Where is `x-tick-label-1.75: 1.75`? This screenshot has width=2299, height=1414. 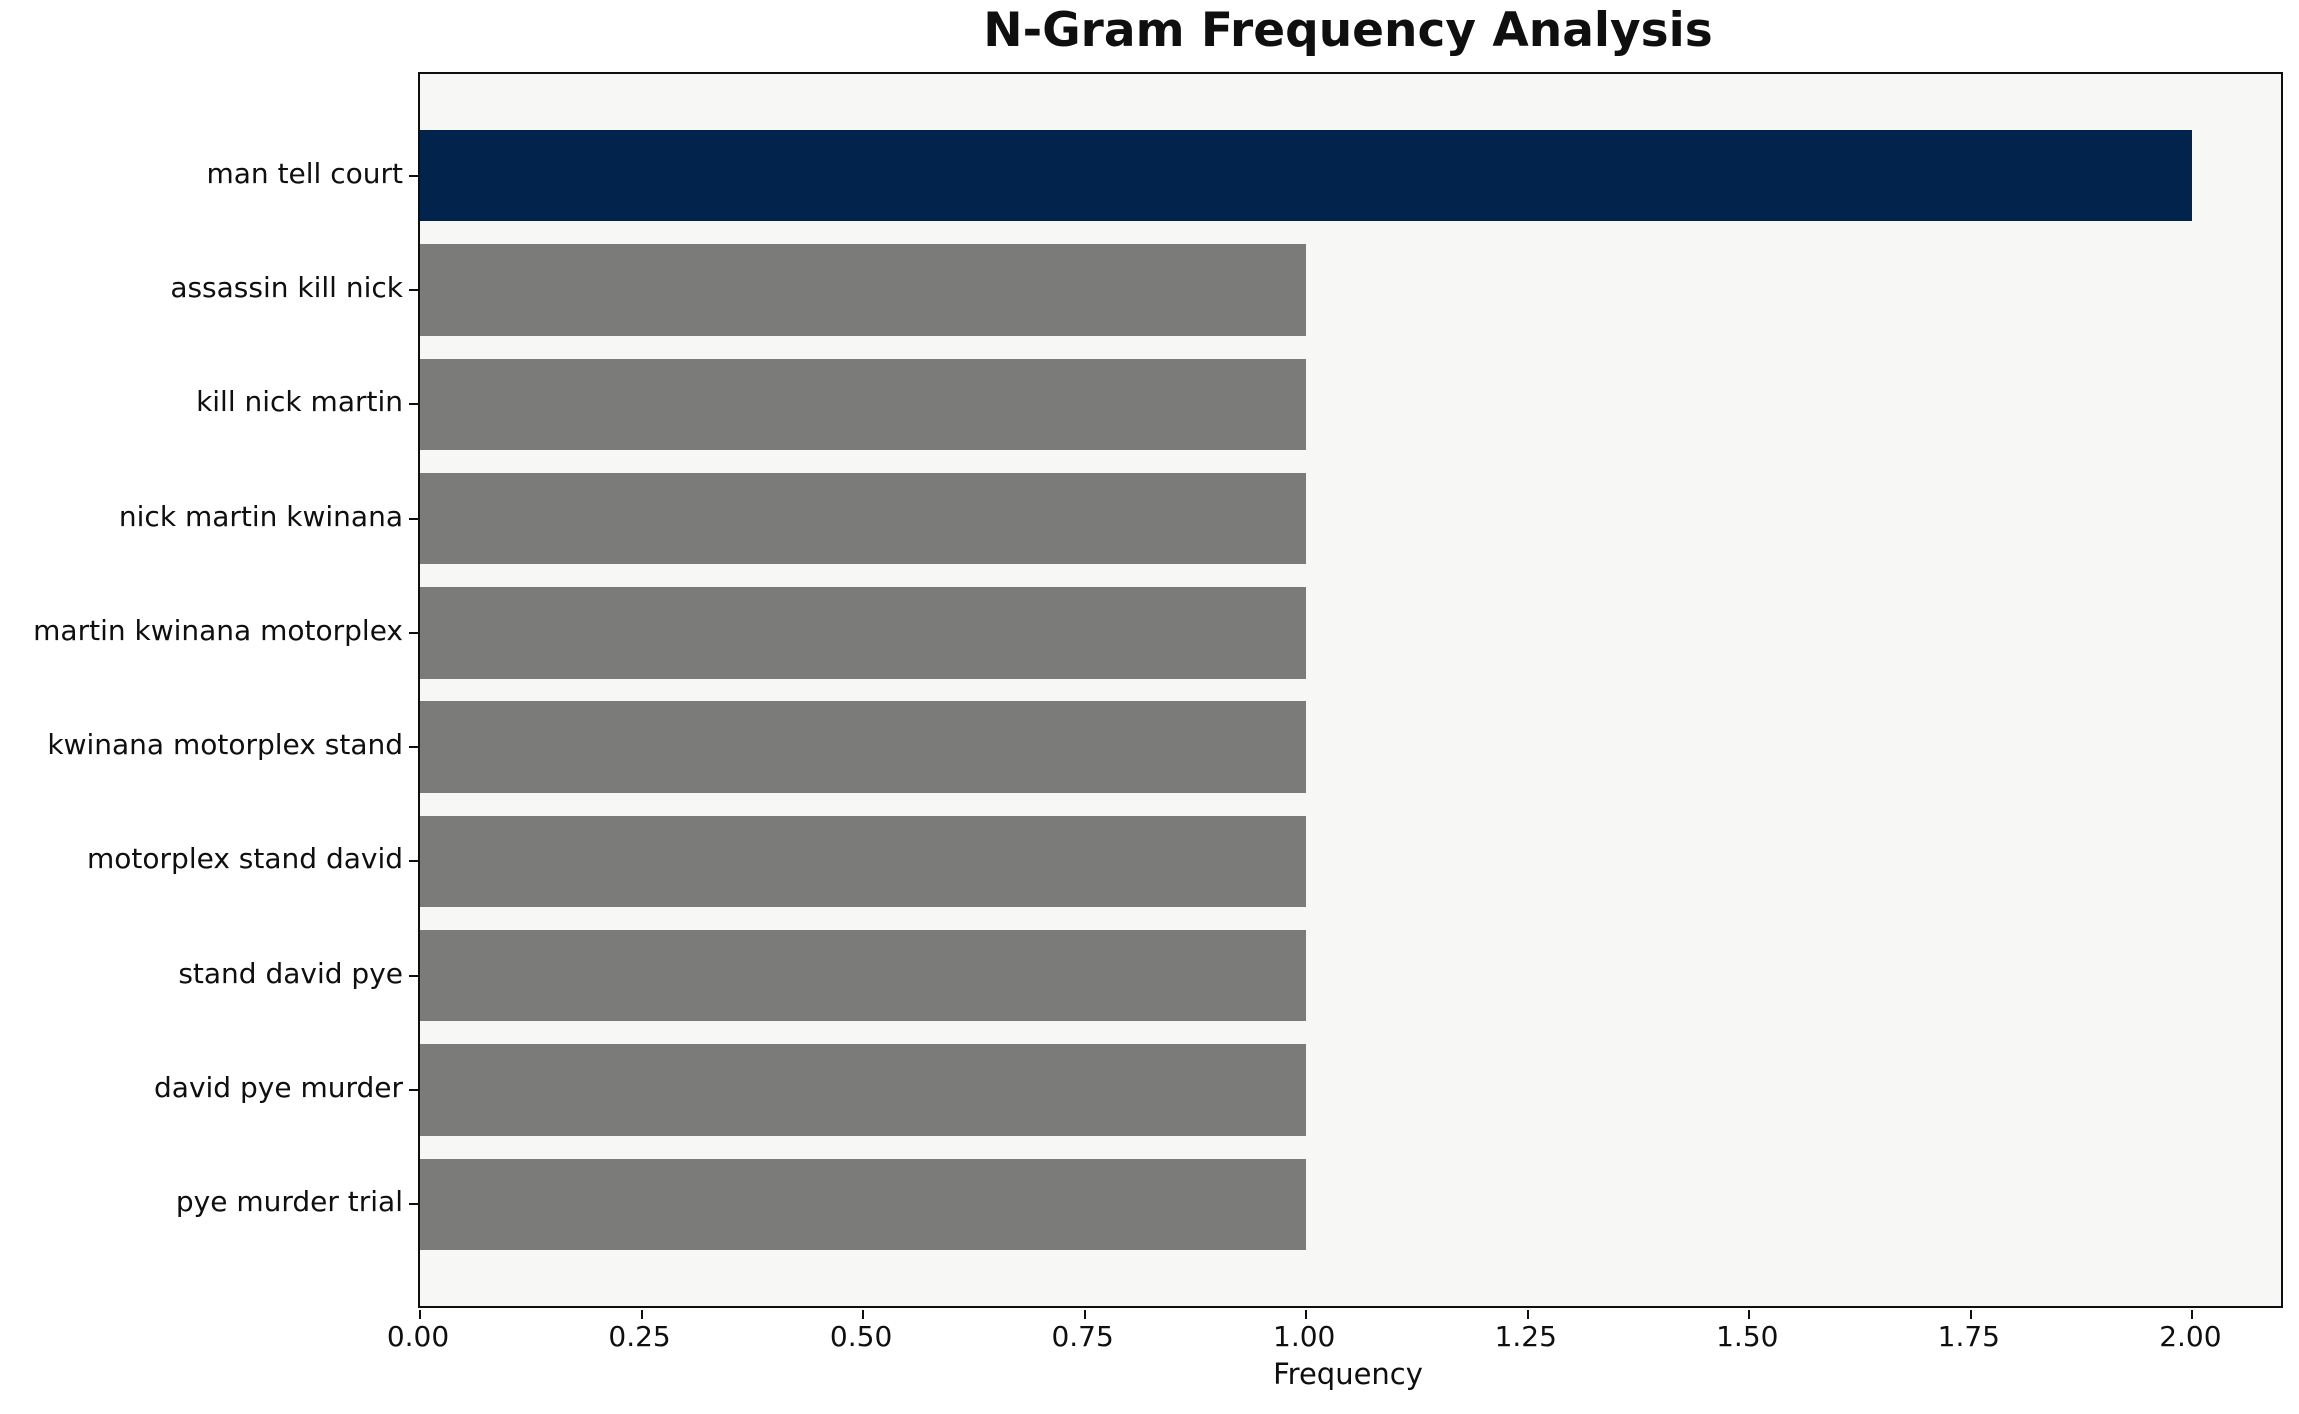
x-tick-label-1.75: 1.75 is located at coordinates (1968, 1336).